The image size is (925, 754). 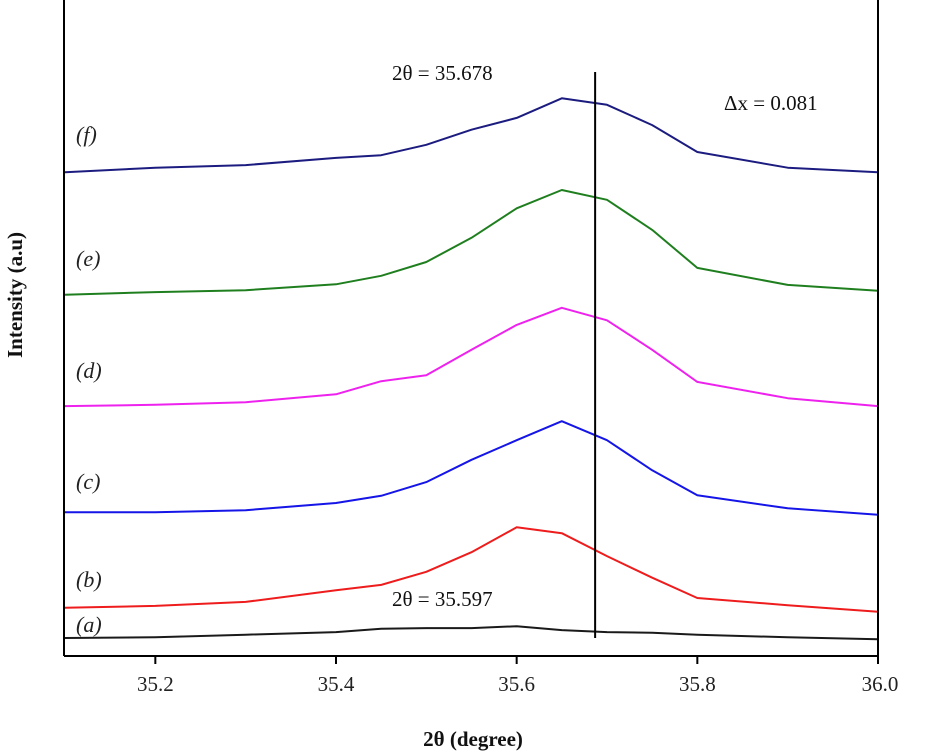 What do you see at coordinates (771, 103) in the screenshot?
I see `annotation-delta: Δx = 0.081` at bounding box center [771, 103].